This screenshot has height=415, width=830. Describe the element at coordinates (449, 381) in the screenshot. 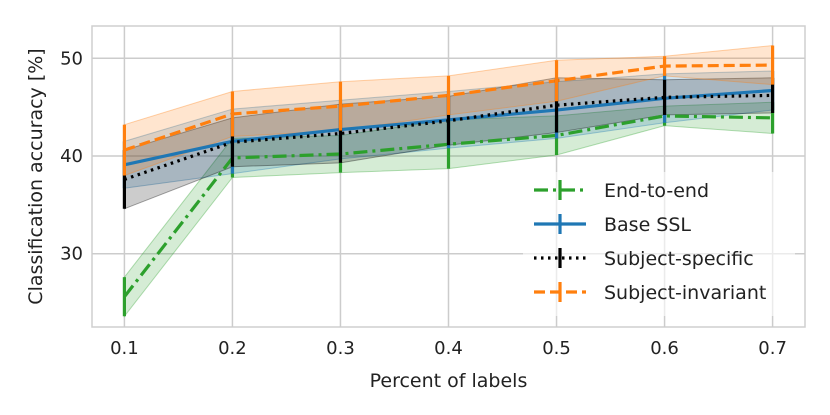

I see `x-axis-label: Percent of labels` at that location.